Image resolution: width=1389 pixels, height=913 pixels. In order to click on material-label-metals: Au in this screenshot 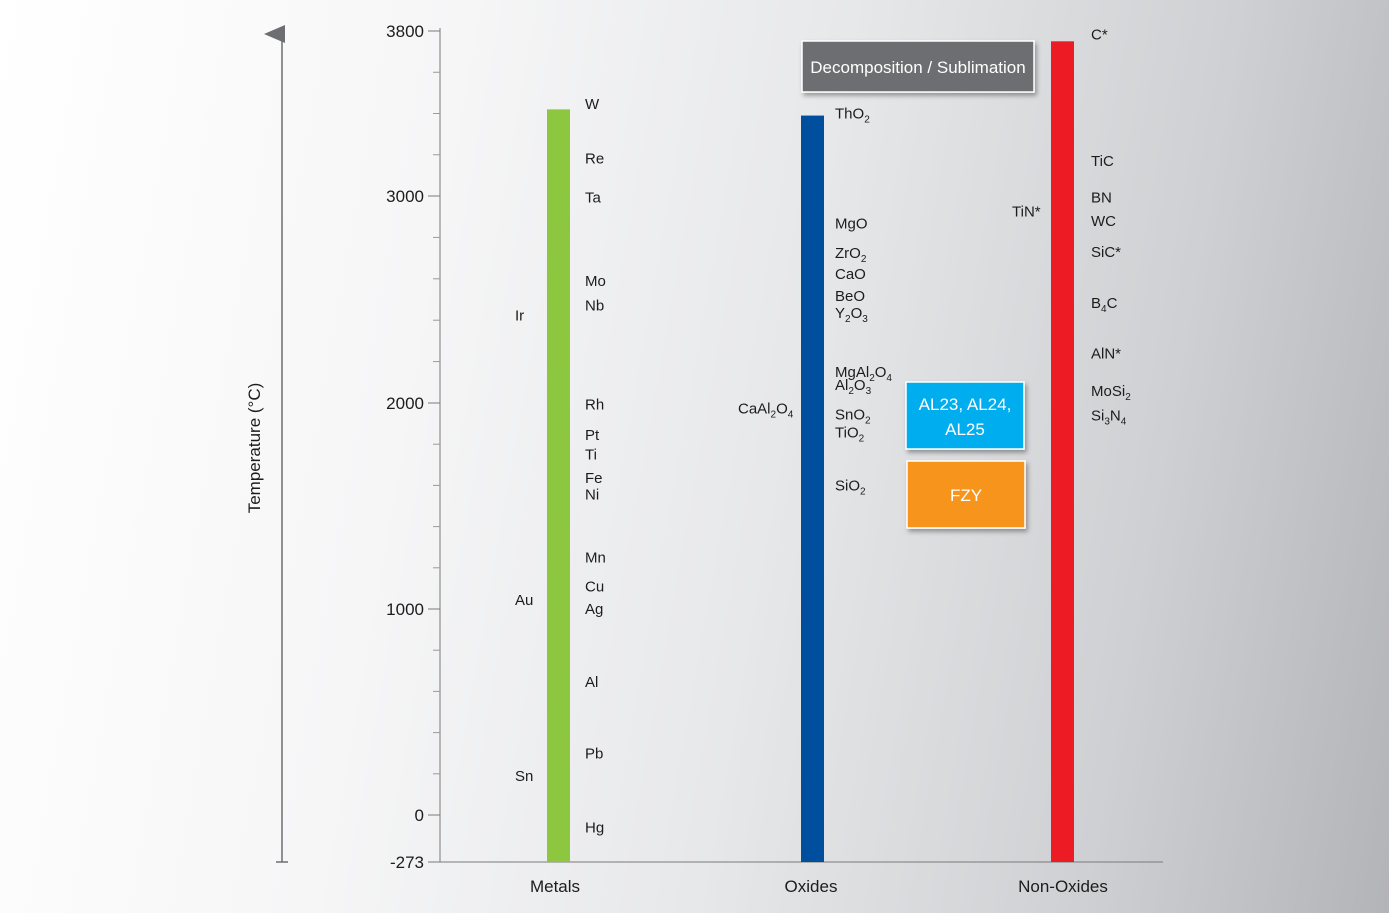, I will do `click(524, 600)`.